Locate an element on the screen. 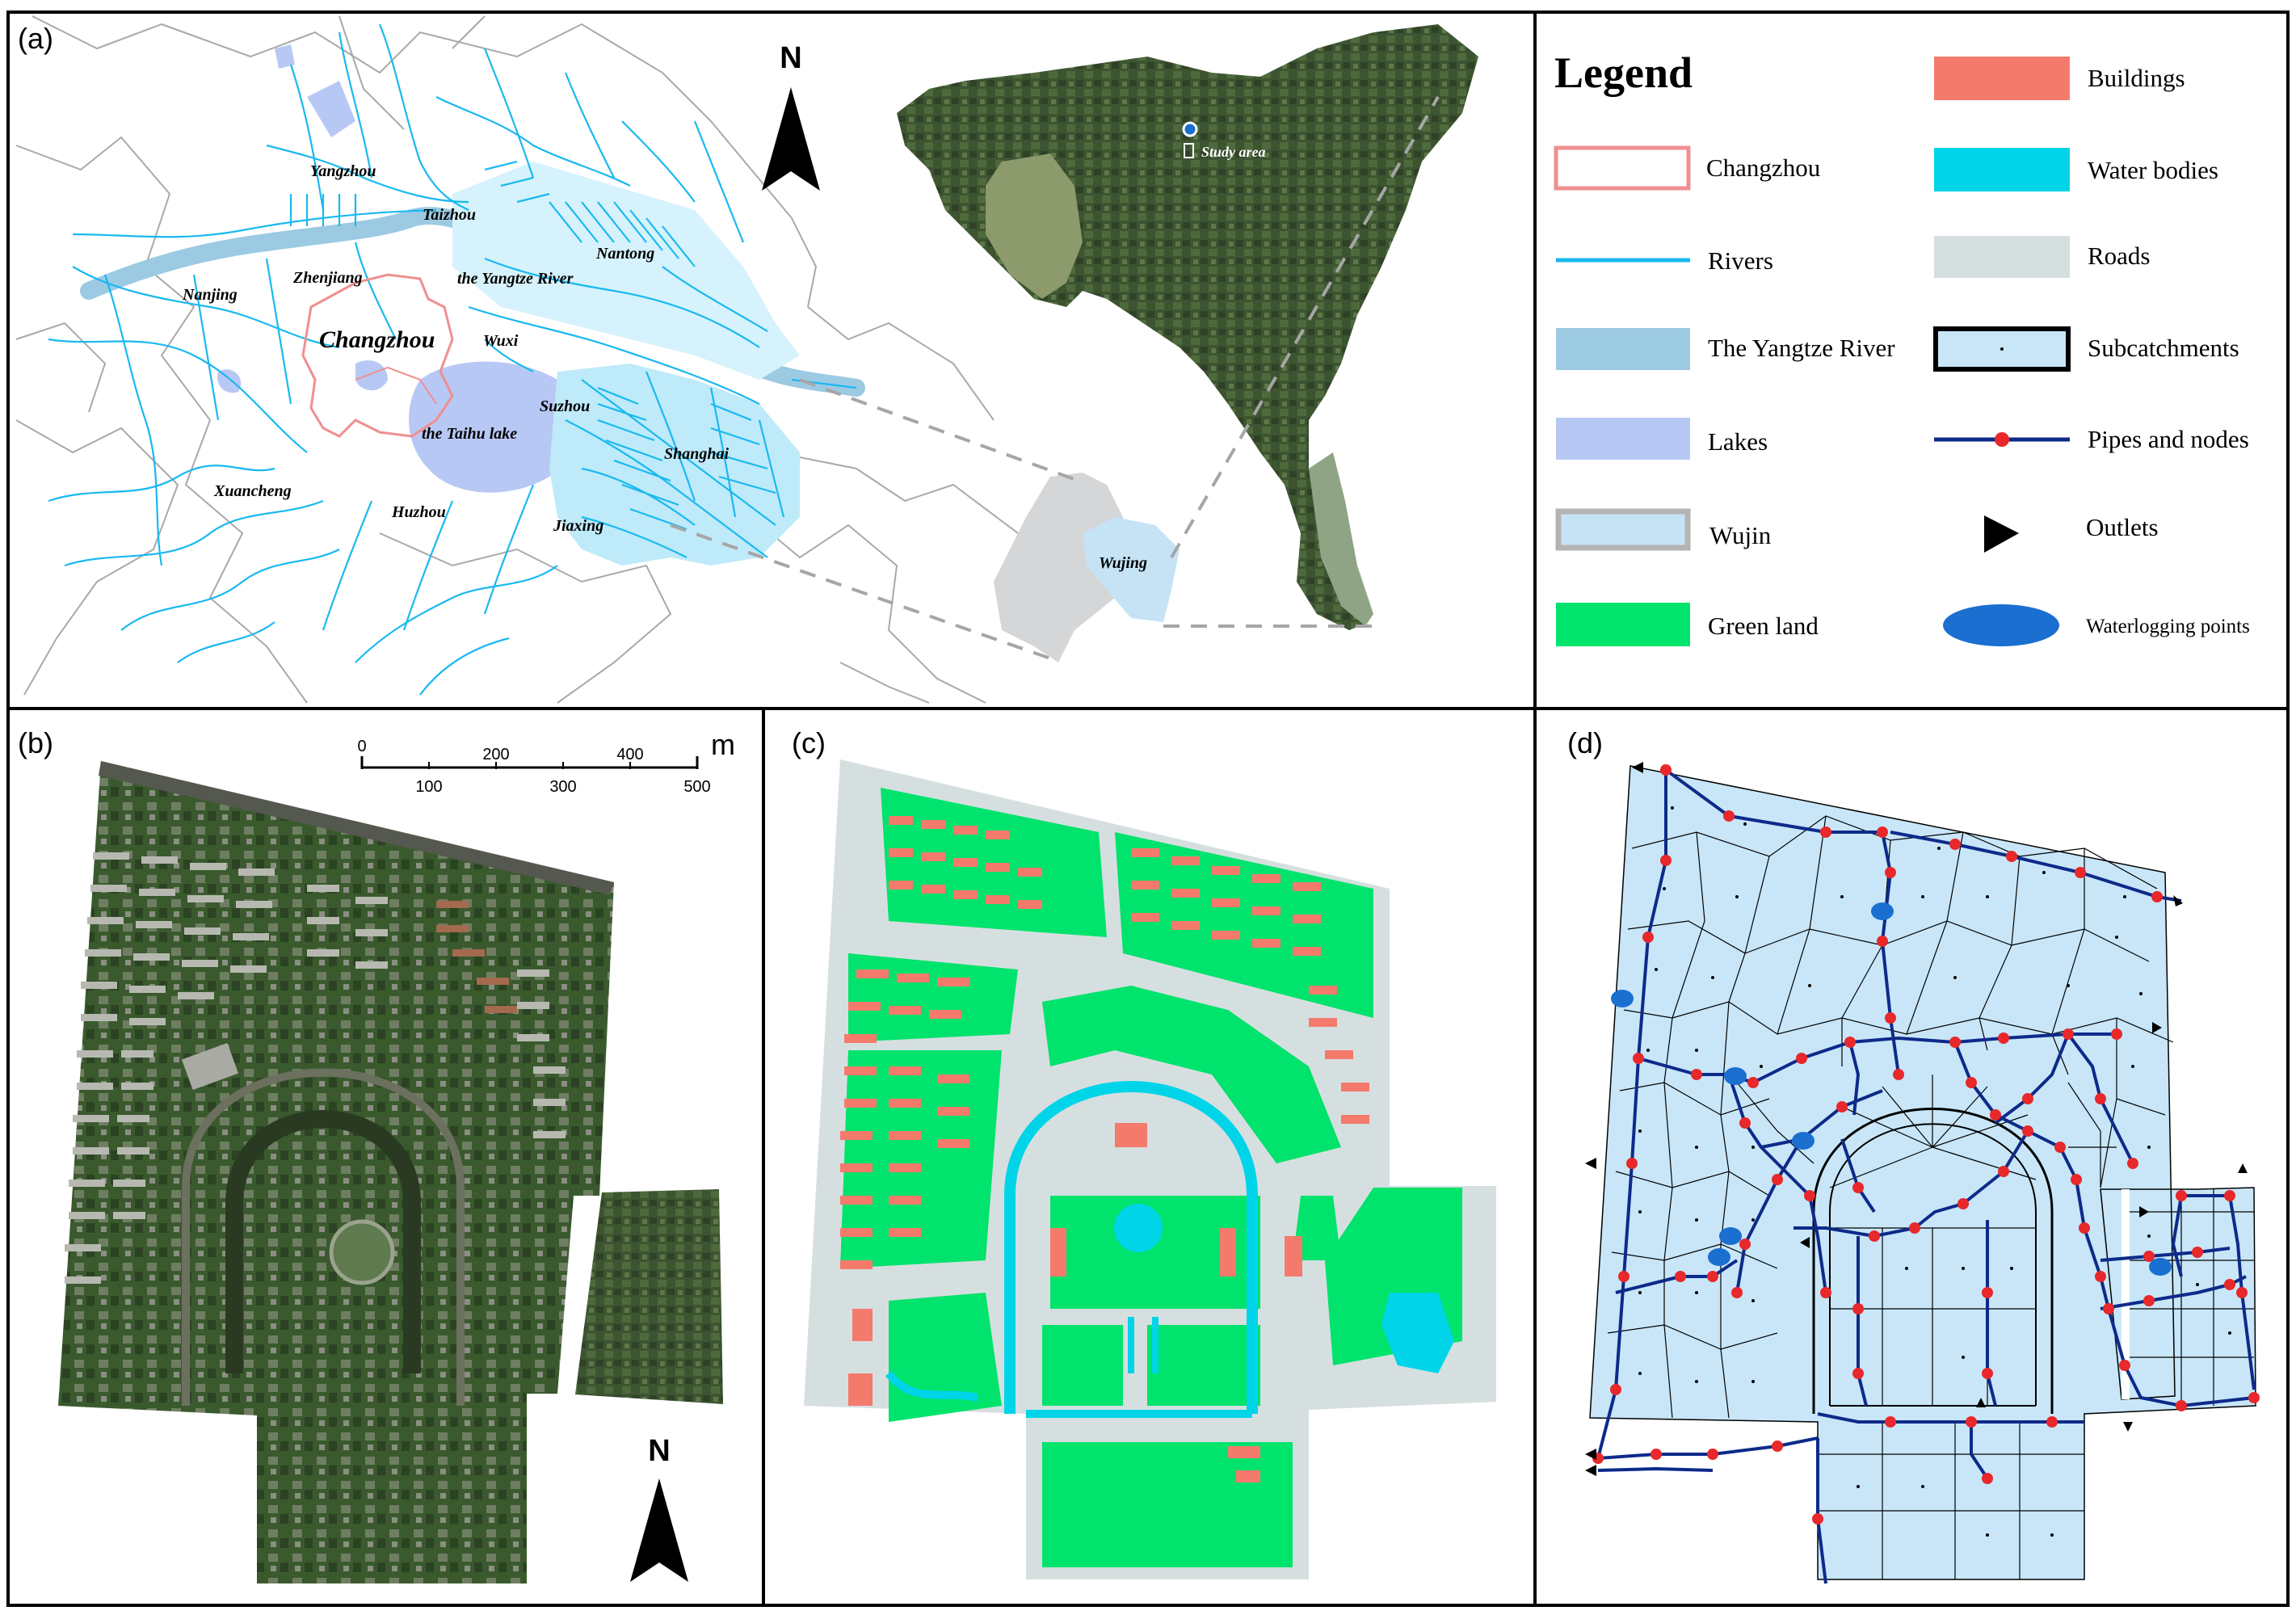 This screenshot has height=1615, width=2296. legend-swatch-water is located at coordinates (2002, 169).